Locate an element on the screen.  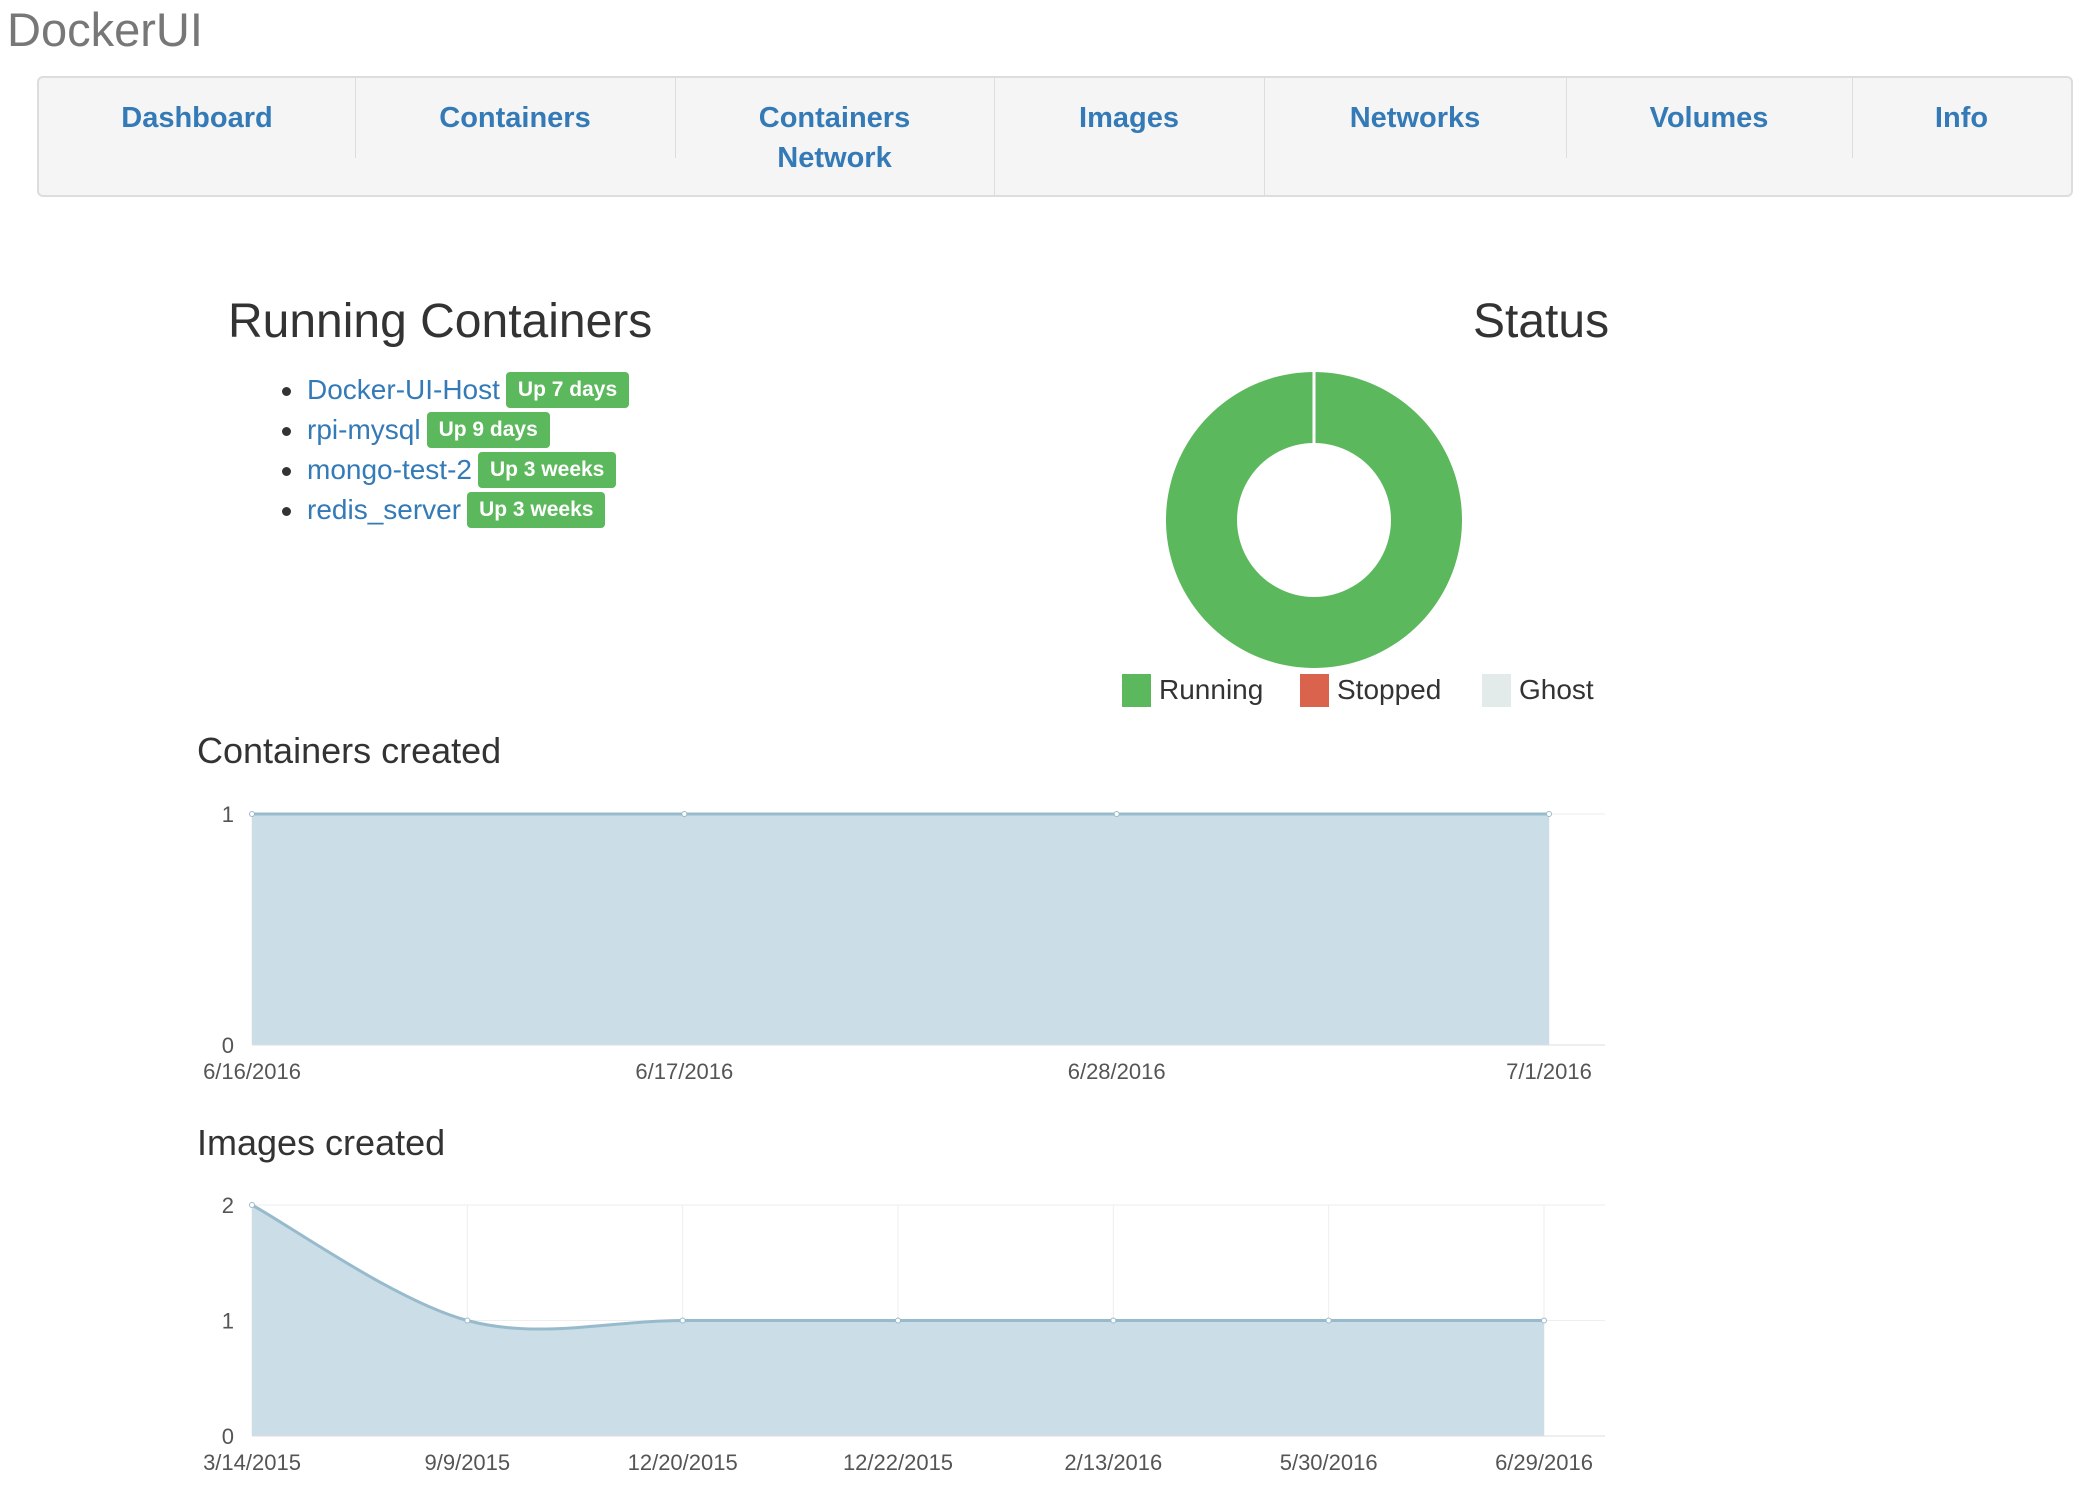
x-tick-label: 6/28/2016 is located at coordinates (1117, 1071).